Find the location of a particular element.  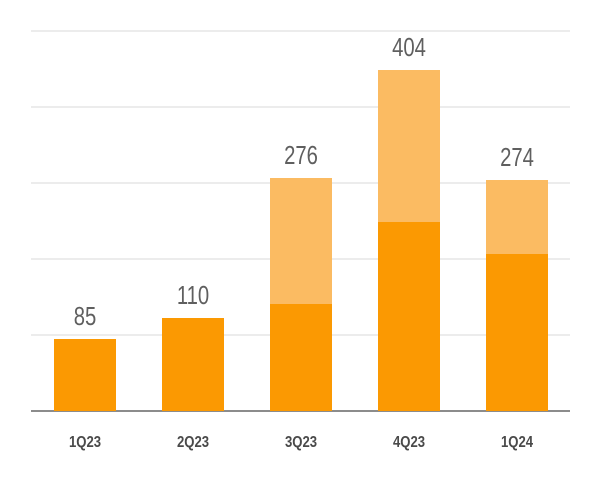

category-label: 4Q23 is located at coordinates (409, 442).